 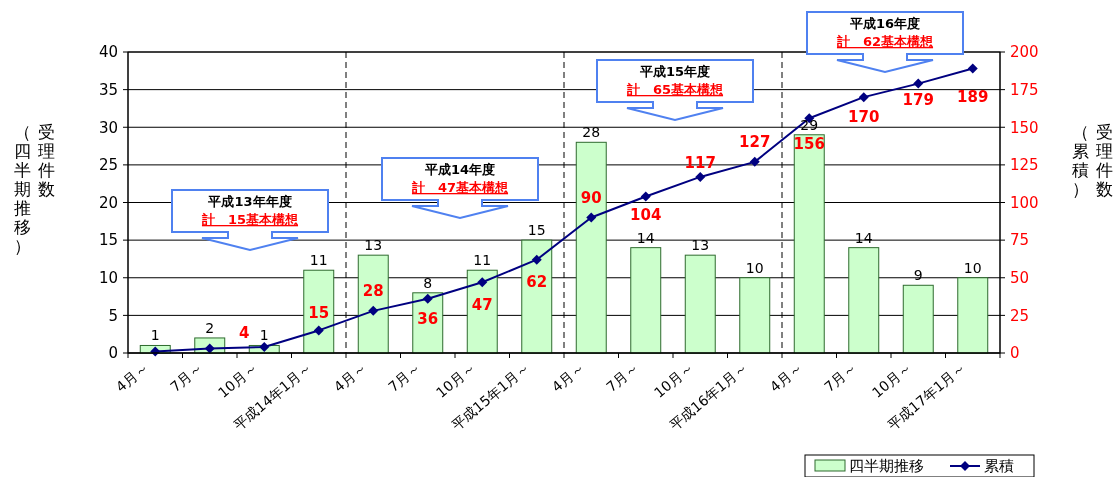 What do you see at coordinates (809, 144) in the screenshot?
I see `data-label: 156` at bounding box center [809, 144].